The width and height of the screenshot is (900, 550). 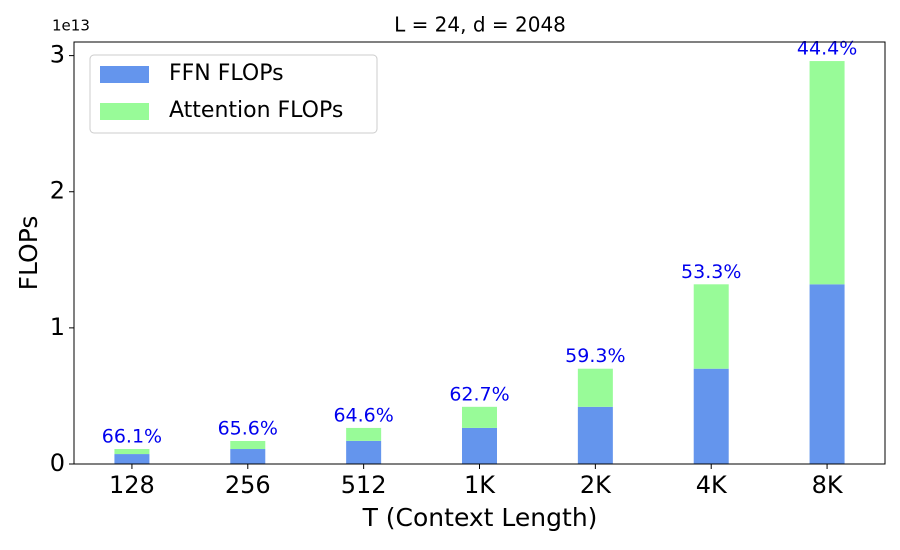 What do you see at coordinates (28, 253) in the screenshot?
I see `y-axis-label: FLOPs` at bounding box center [28, 253].